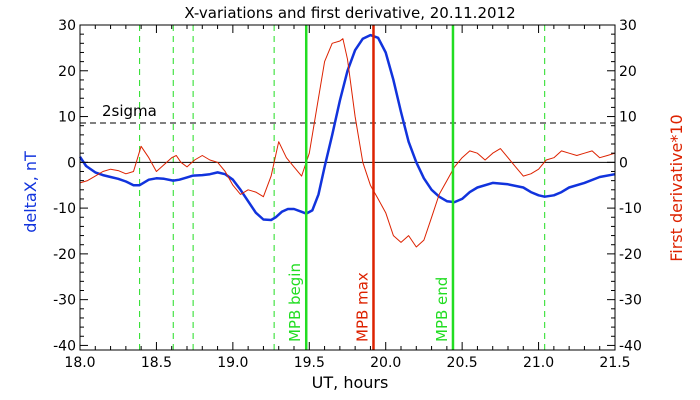 This screenshot has width=700, height=400. What do you see at coordinates (628, 26) in the screenshot?
I see `y-tick-label-right: 30` at bounding box center [628, 26].